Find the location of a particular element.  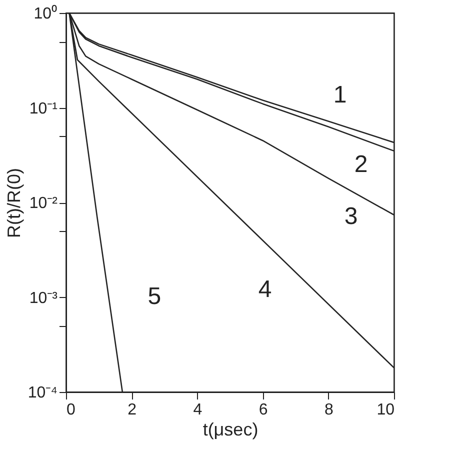

series-label: 2 is located at coordinates (361, 164).